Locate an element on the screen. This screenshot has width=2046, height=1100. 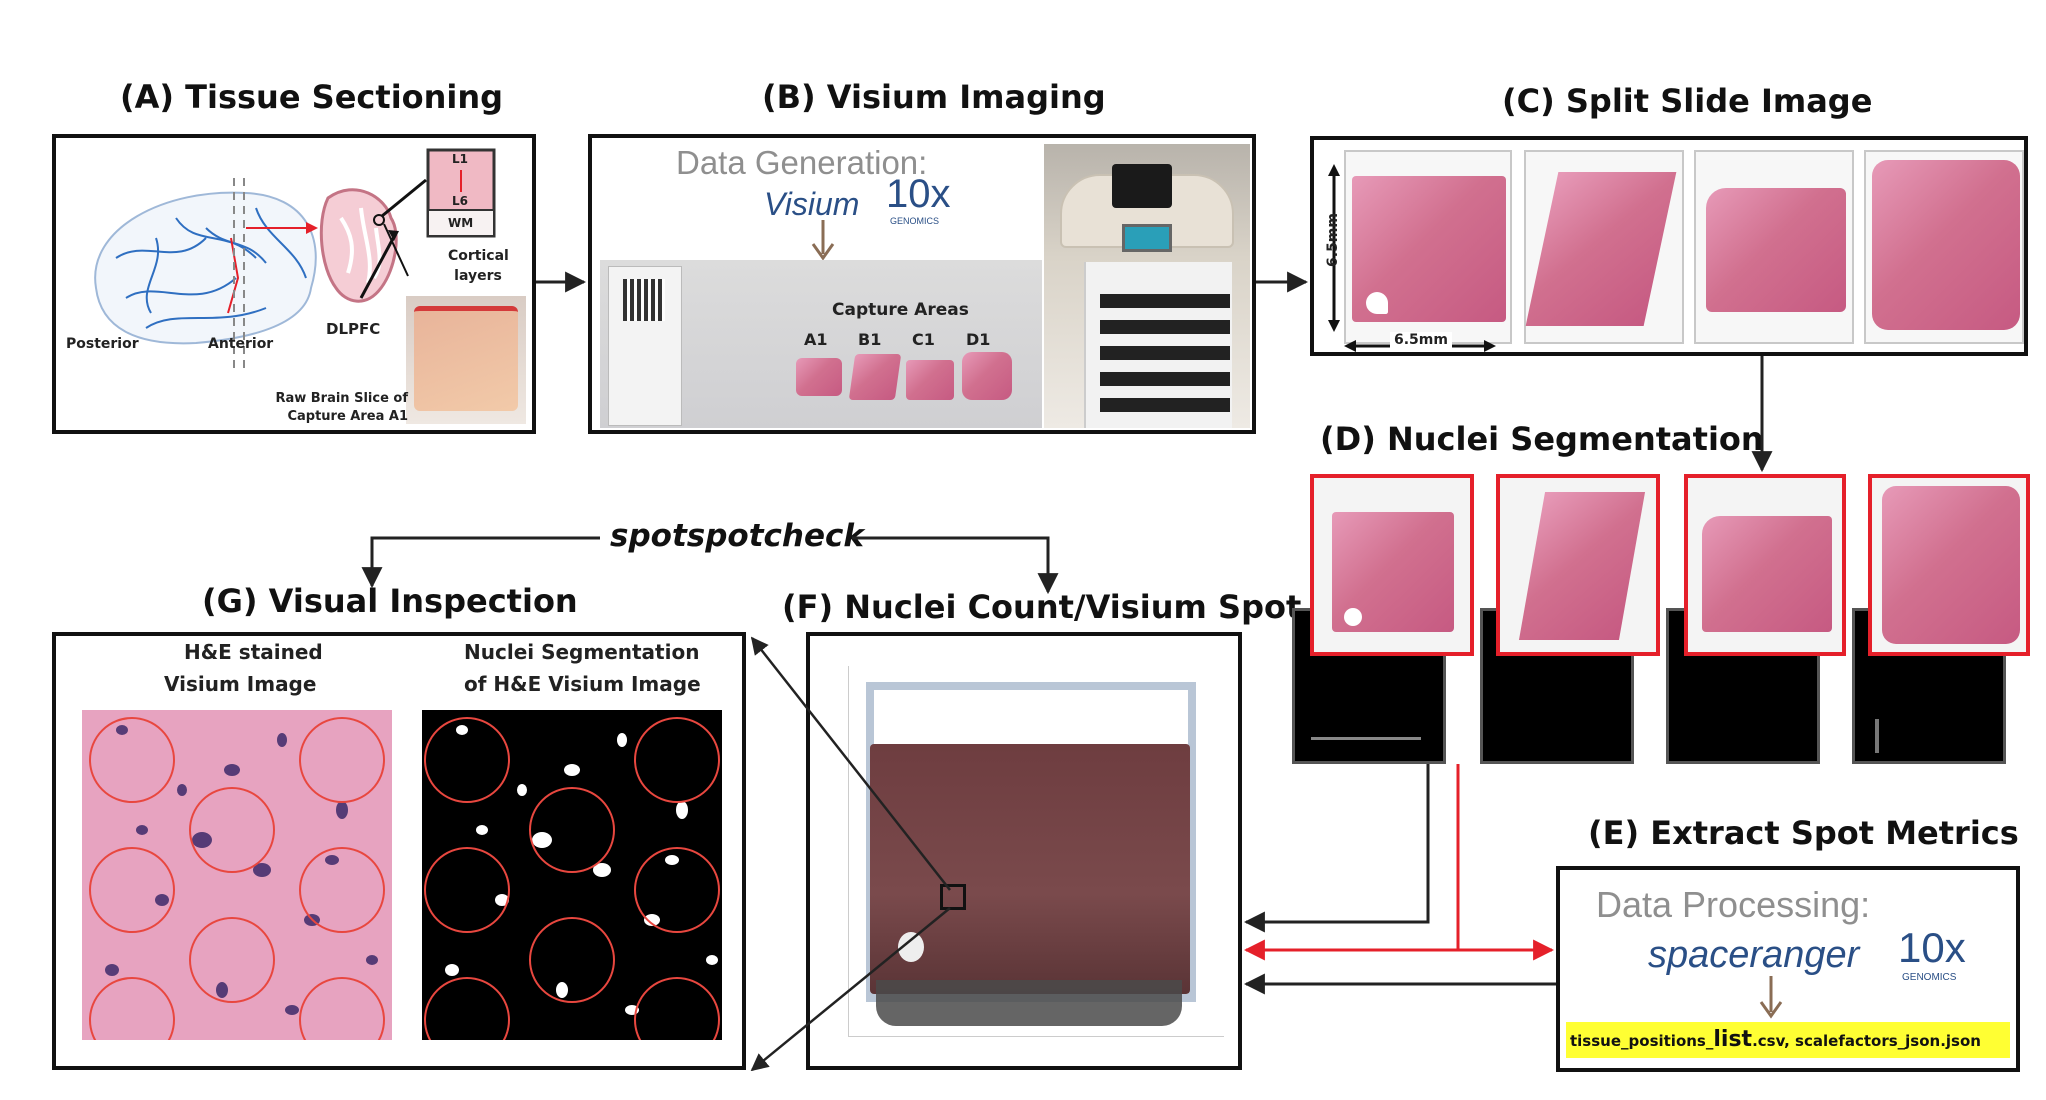
segmentation-tile-c1 is located at coordinates (1765, 565).